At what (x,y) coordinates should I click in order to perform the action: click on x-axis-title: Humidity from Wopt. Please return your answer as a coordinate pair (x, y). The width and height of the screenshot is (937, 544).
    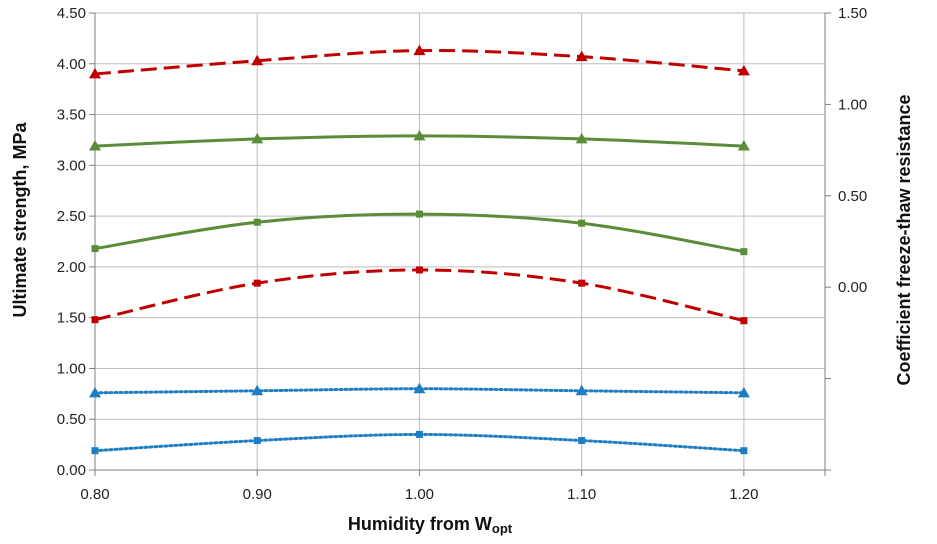
    Looking at the image, I should click on (430, 525).